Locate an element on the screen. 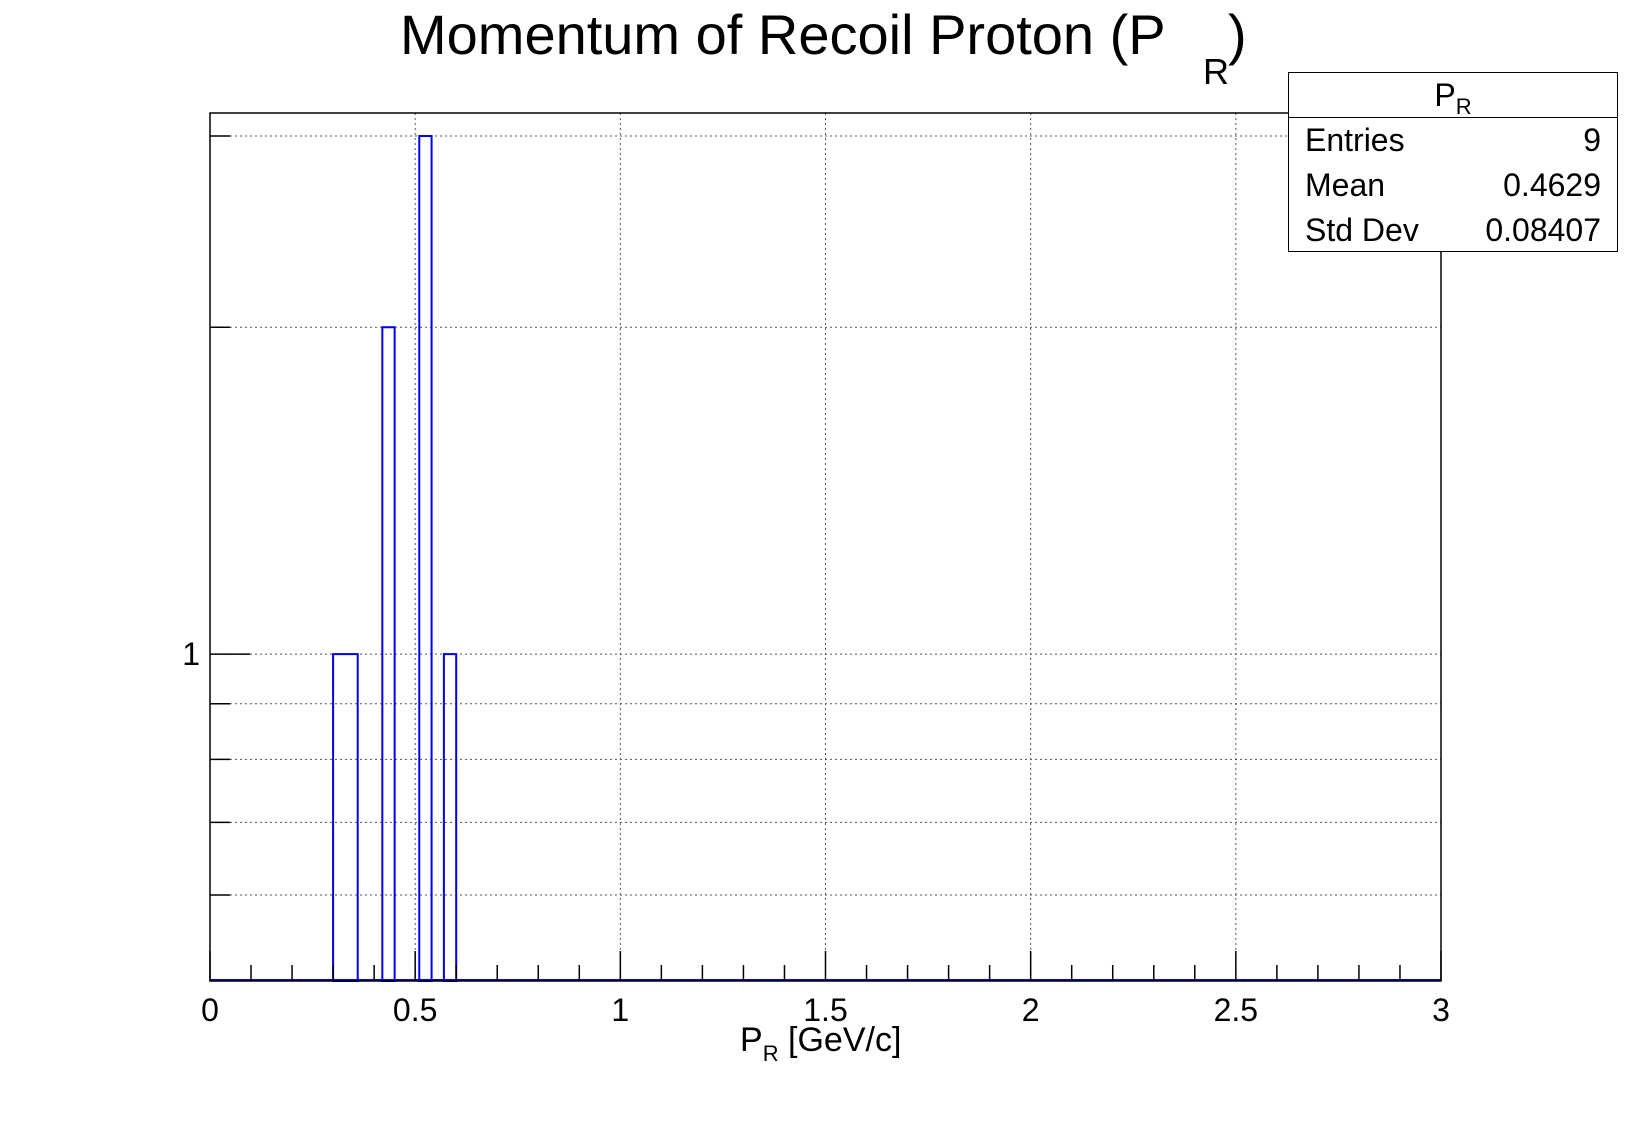 The width and height of the screenshot is (1646, 1122). chart-title: Momentum of Recoil Proton (P is located at coordinates (783, 34).